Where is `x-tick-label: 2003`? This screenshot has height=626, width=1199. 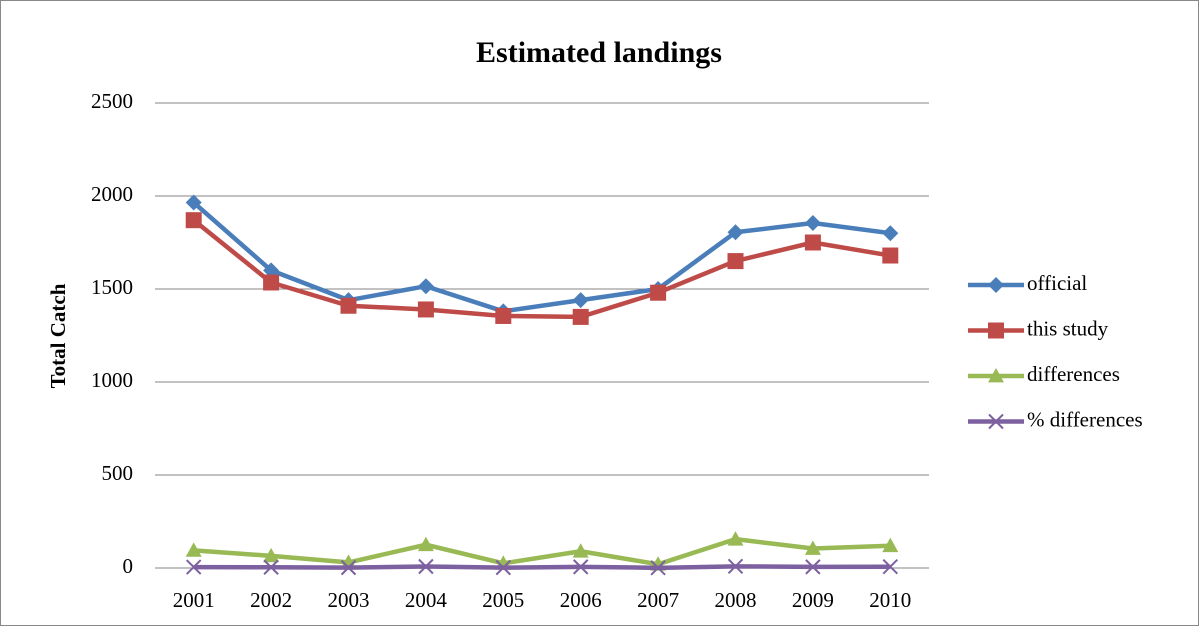
x-tick-label: 2003 is located at coordinates (349, 600).